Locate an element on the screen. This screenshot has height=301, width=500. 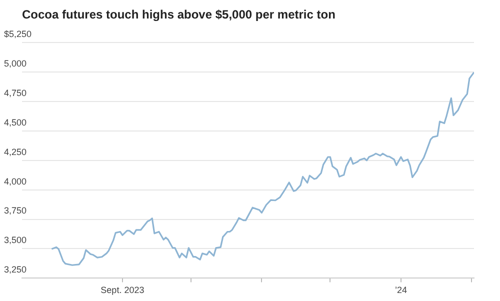
x-tick-label: Sept. 2023 is located at coordinates (122, 290).